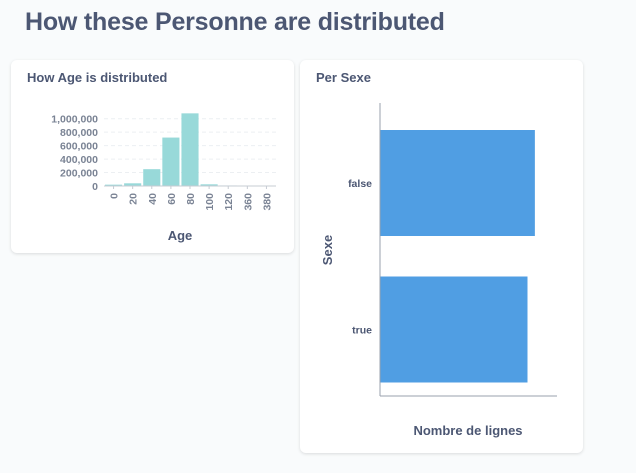 Image resolution: width=636 pixels, height=473 pixels. Describe the element at coordinates (343, 77) in the screenshot. I see `sexe-card-title: Per Sexe` at that location.